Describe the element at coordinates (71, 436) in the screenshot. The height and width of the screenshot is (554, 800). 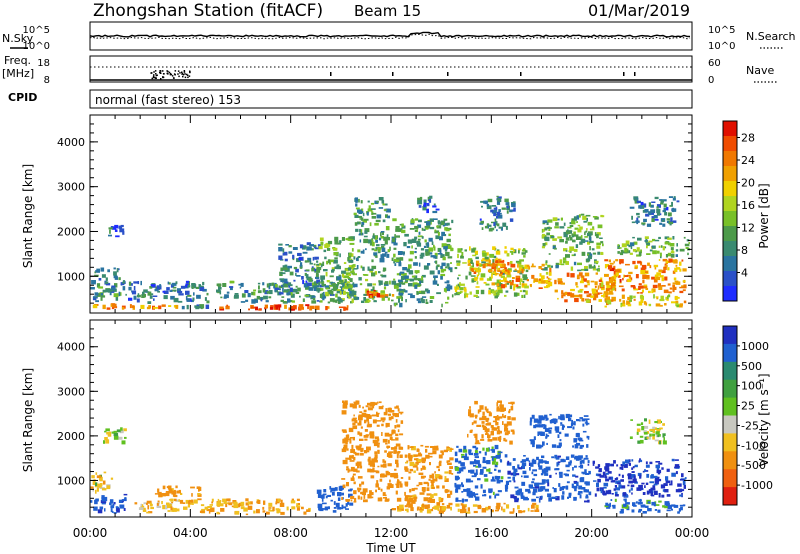
I see `y-tick-label: 2000` at that location.